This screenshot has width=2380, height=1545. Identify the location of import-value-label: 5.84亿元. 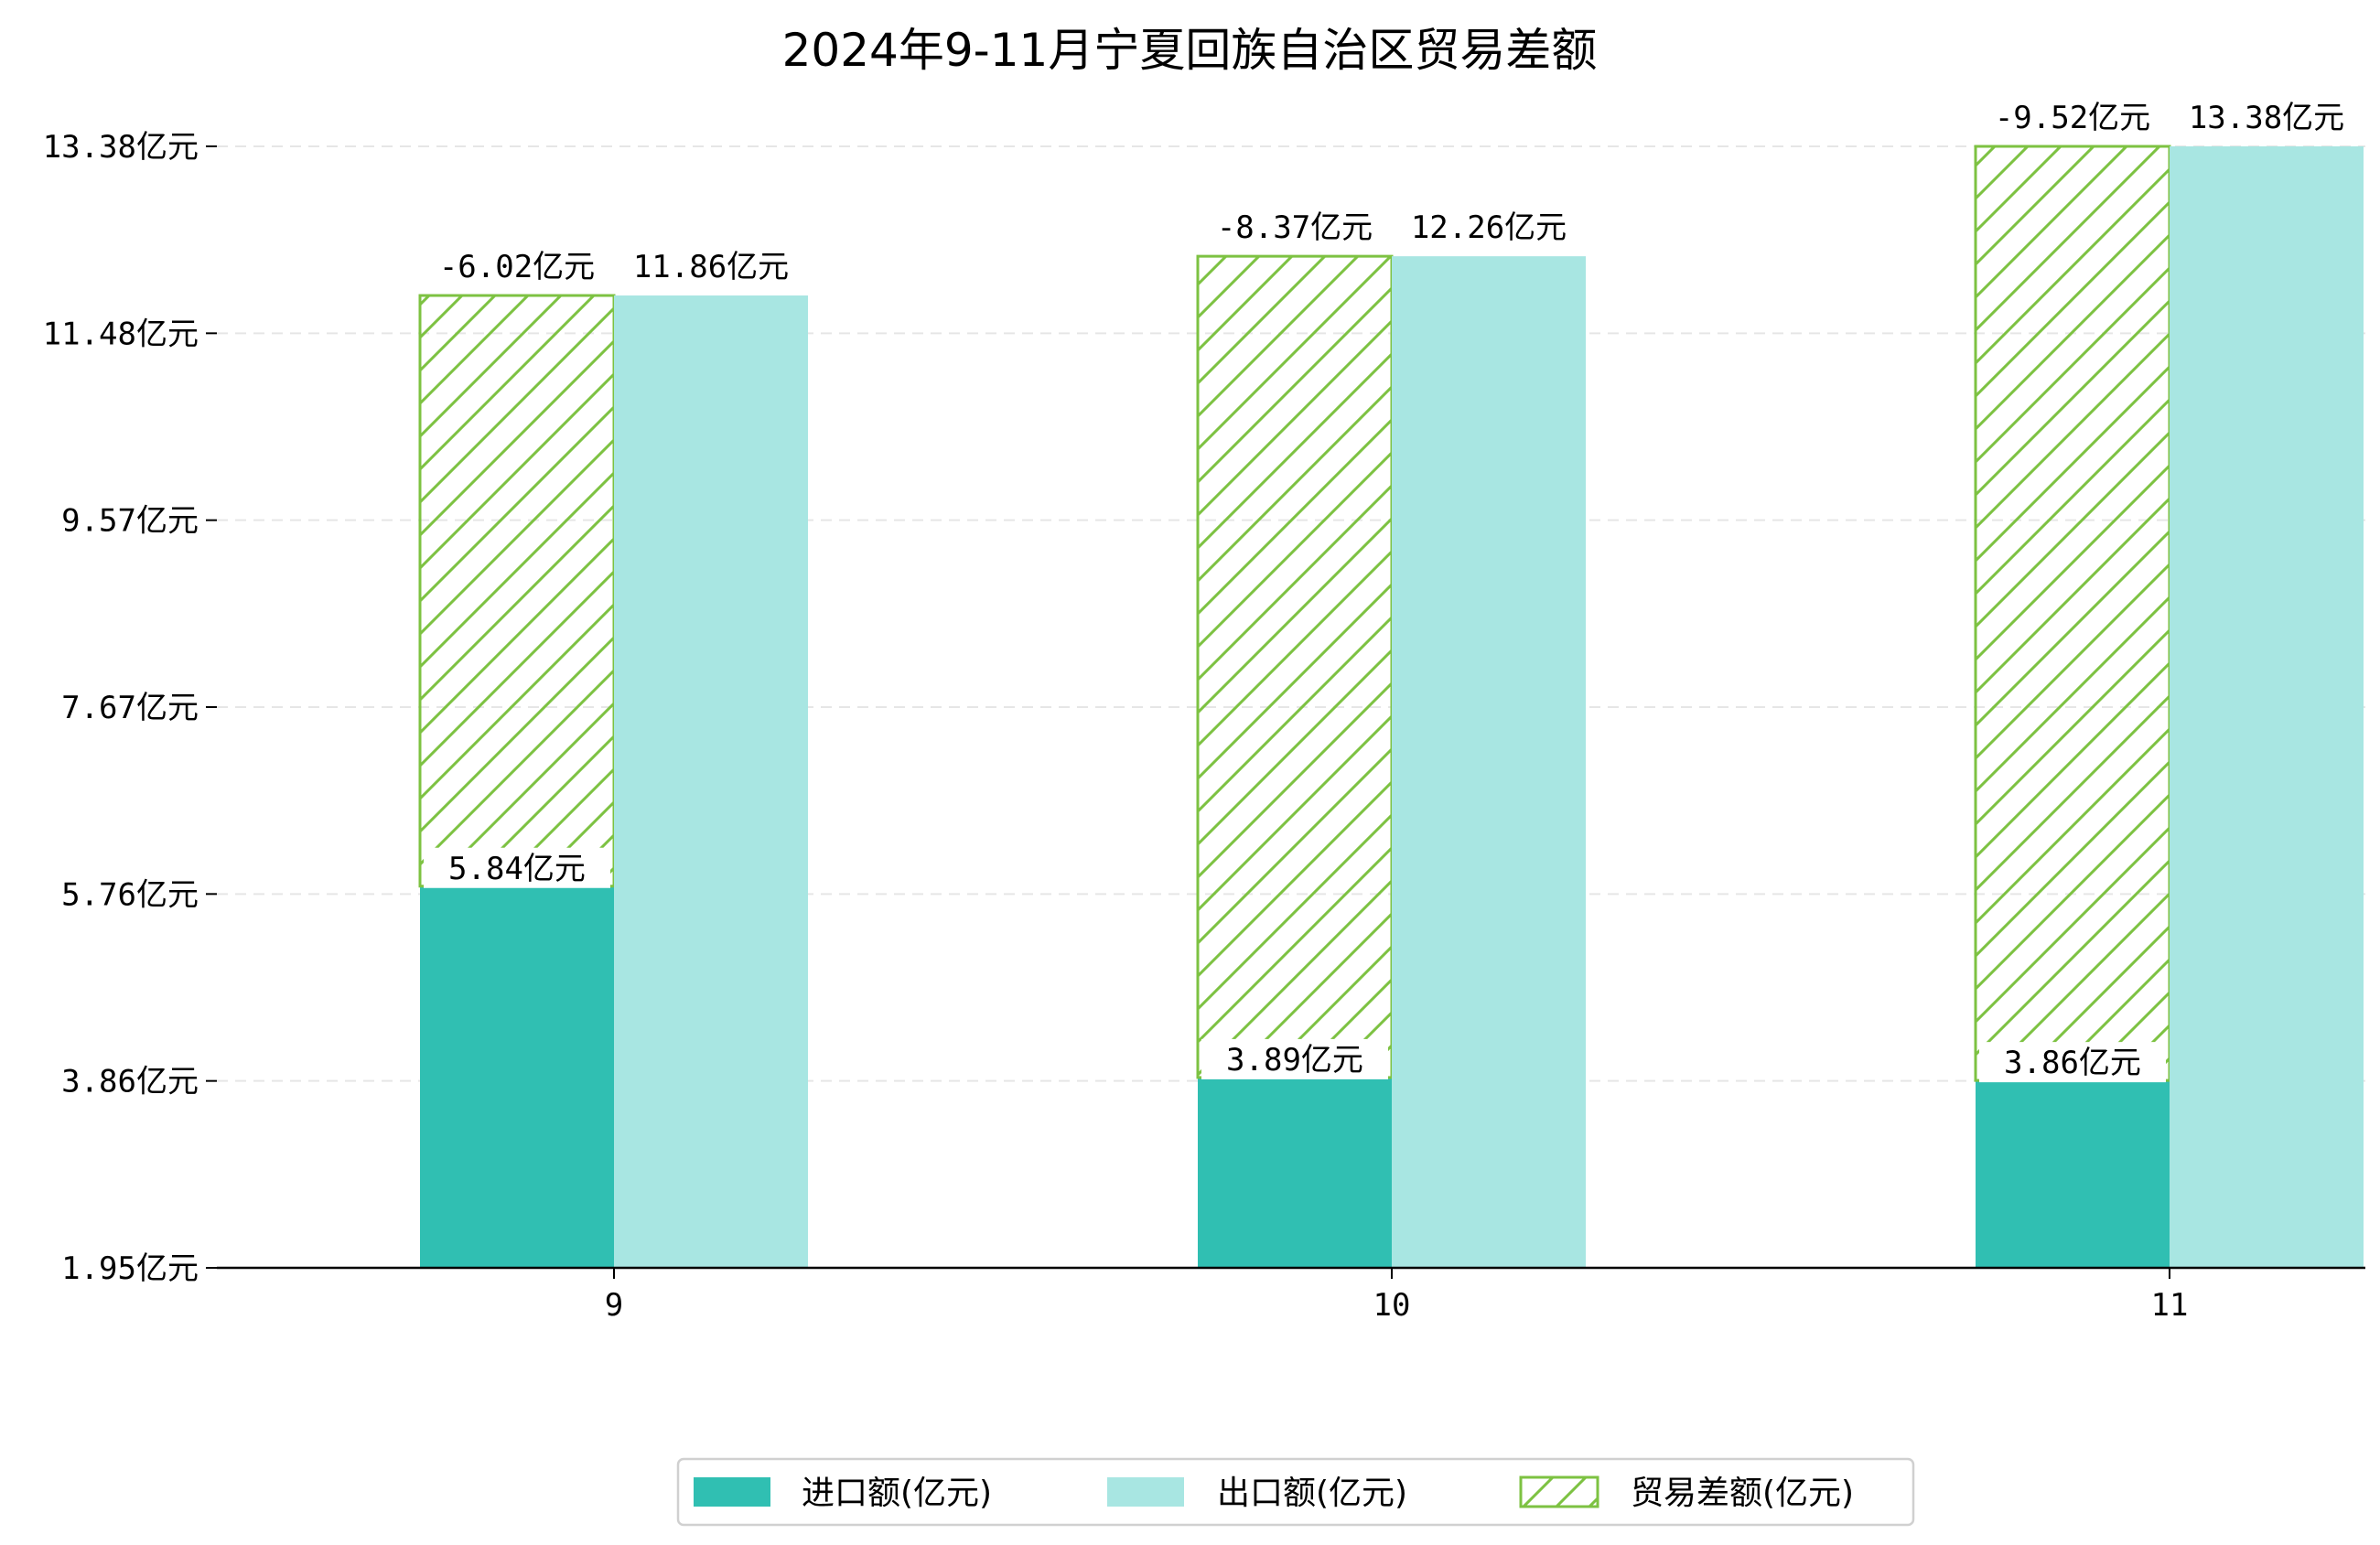
(517, 869).